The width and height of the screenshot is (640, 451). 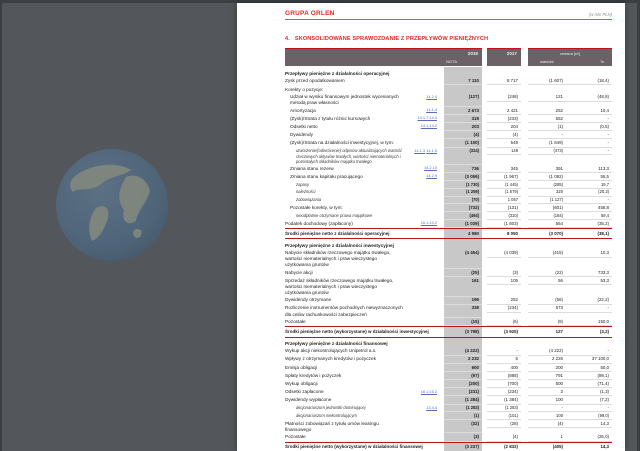 What do you see at coordinates (547, 224) in the screenshot?
I see `cell-change-value: 564` at bounding box center [547, 224].